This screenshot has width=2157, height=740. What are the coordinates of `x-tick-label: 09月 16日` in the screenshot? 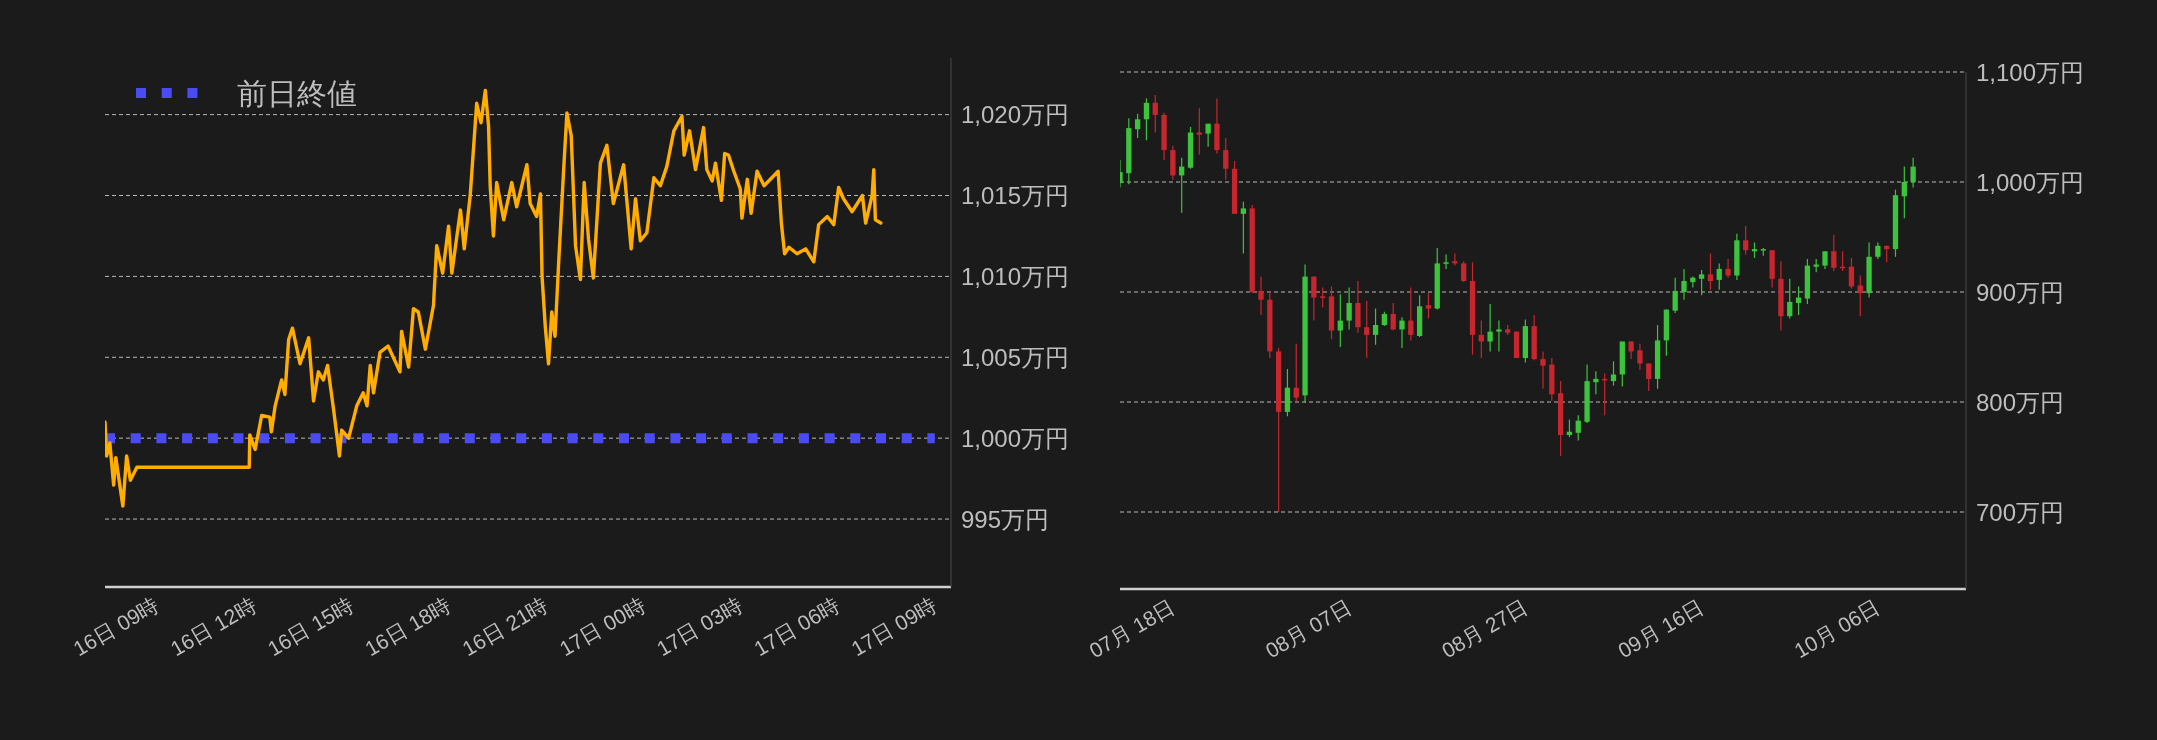 It's located at (1660, 629).